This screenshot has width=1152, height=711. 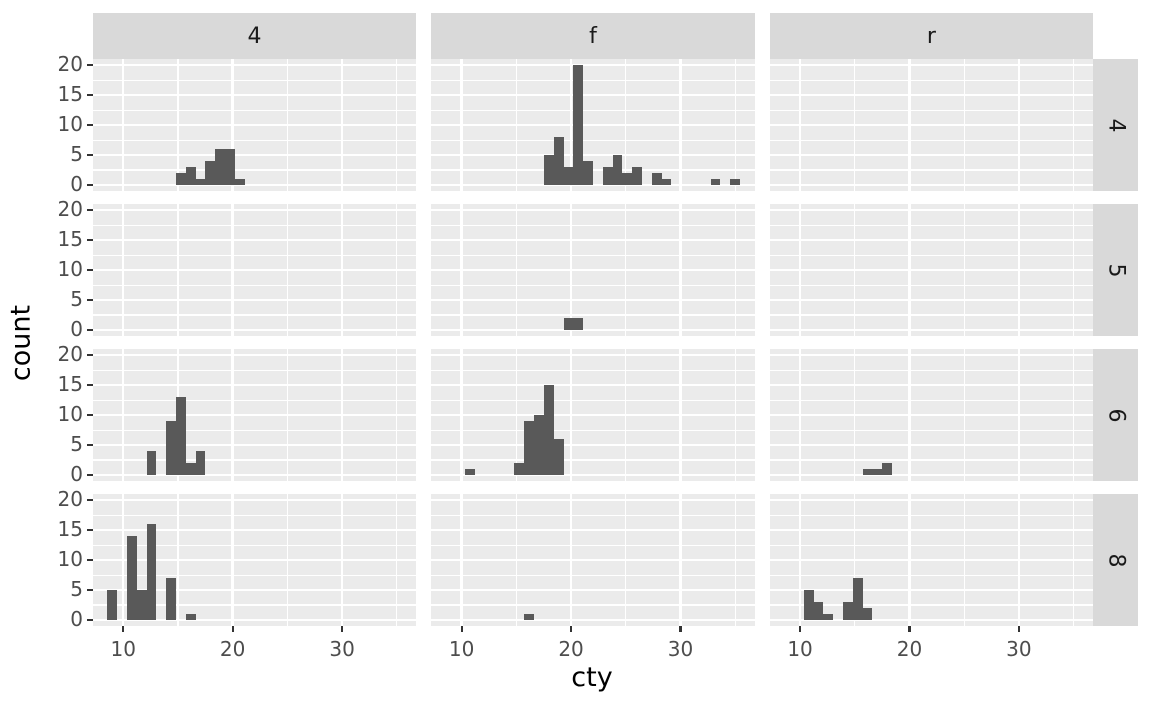 I want to click on facet-strip-label: r, so click(x=931, y=36).